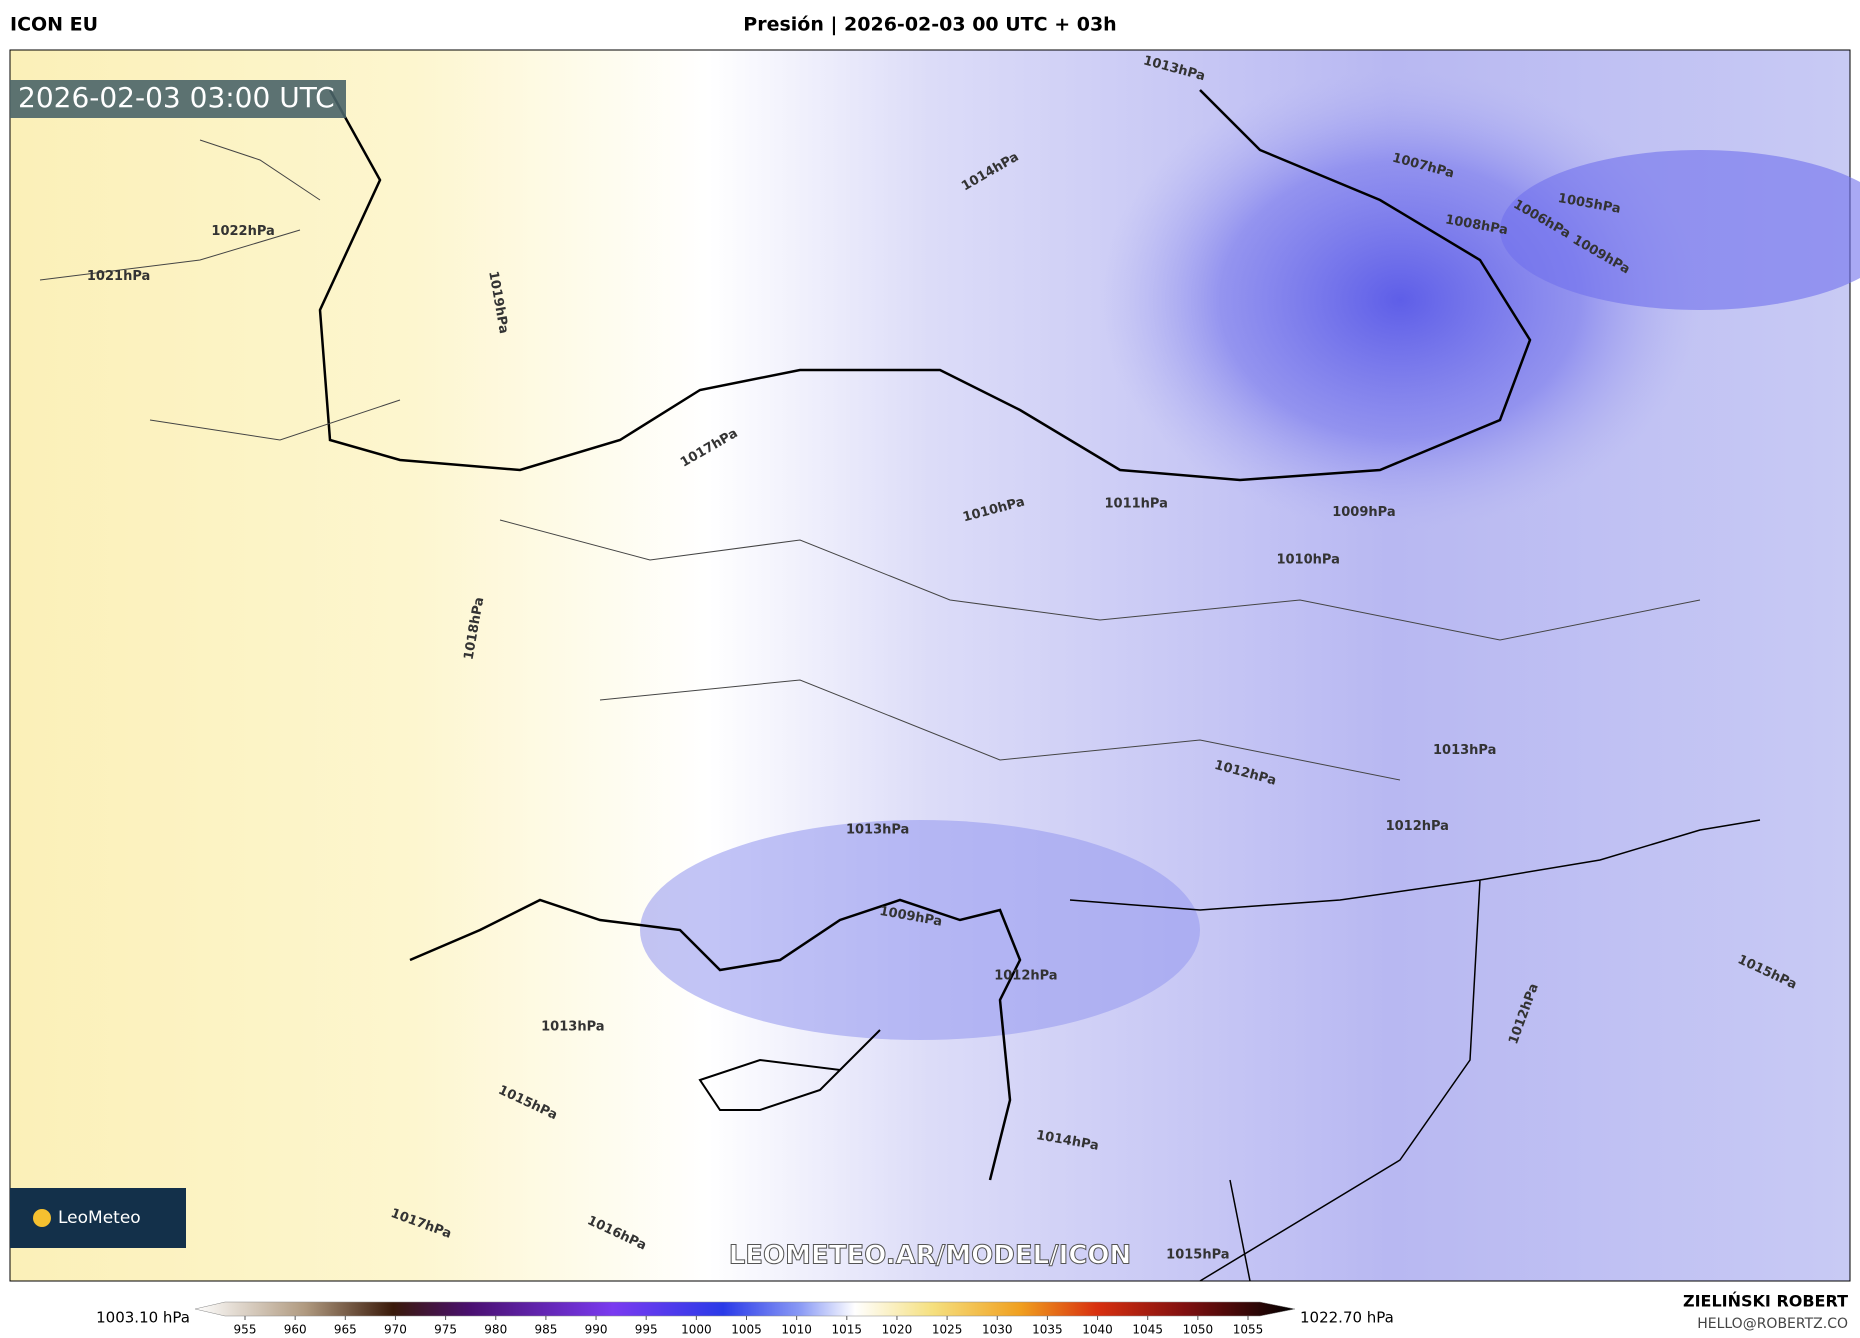  Describe the element at coordinates (54, 25) in the screenshot. I see `model-name: ICON EU` at that location.